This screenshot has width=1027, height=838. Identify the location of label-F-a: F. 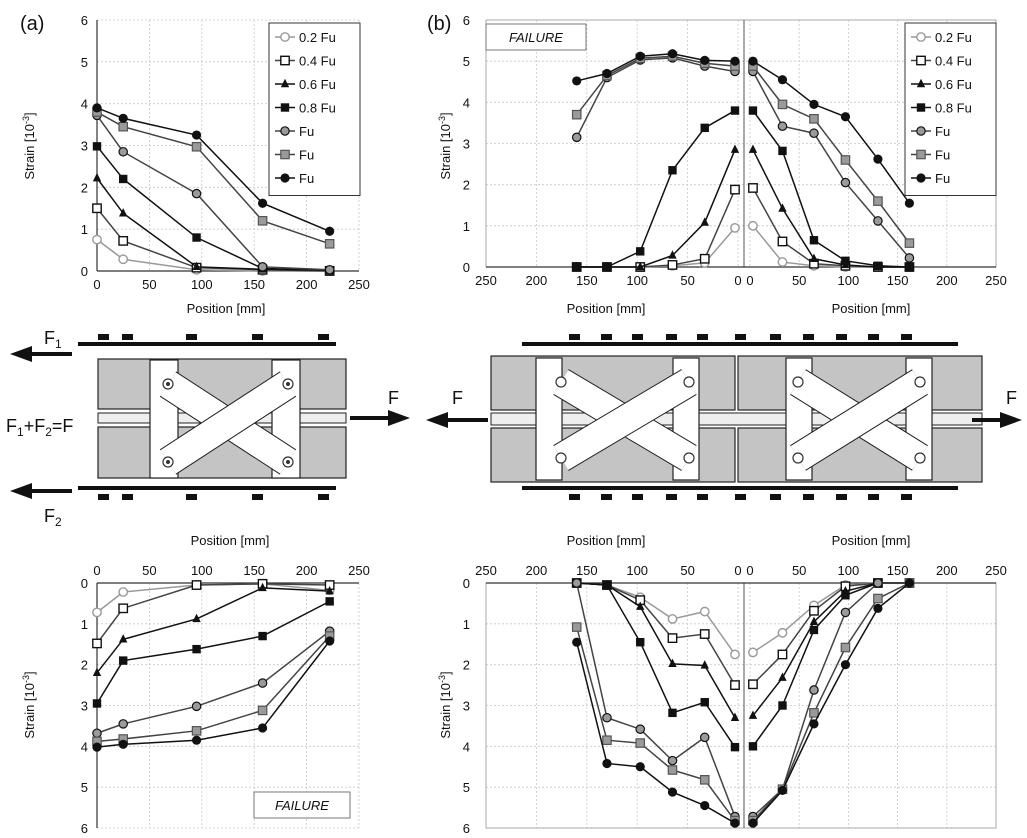
(393, 398).